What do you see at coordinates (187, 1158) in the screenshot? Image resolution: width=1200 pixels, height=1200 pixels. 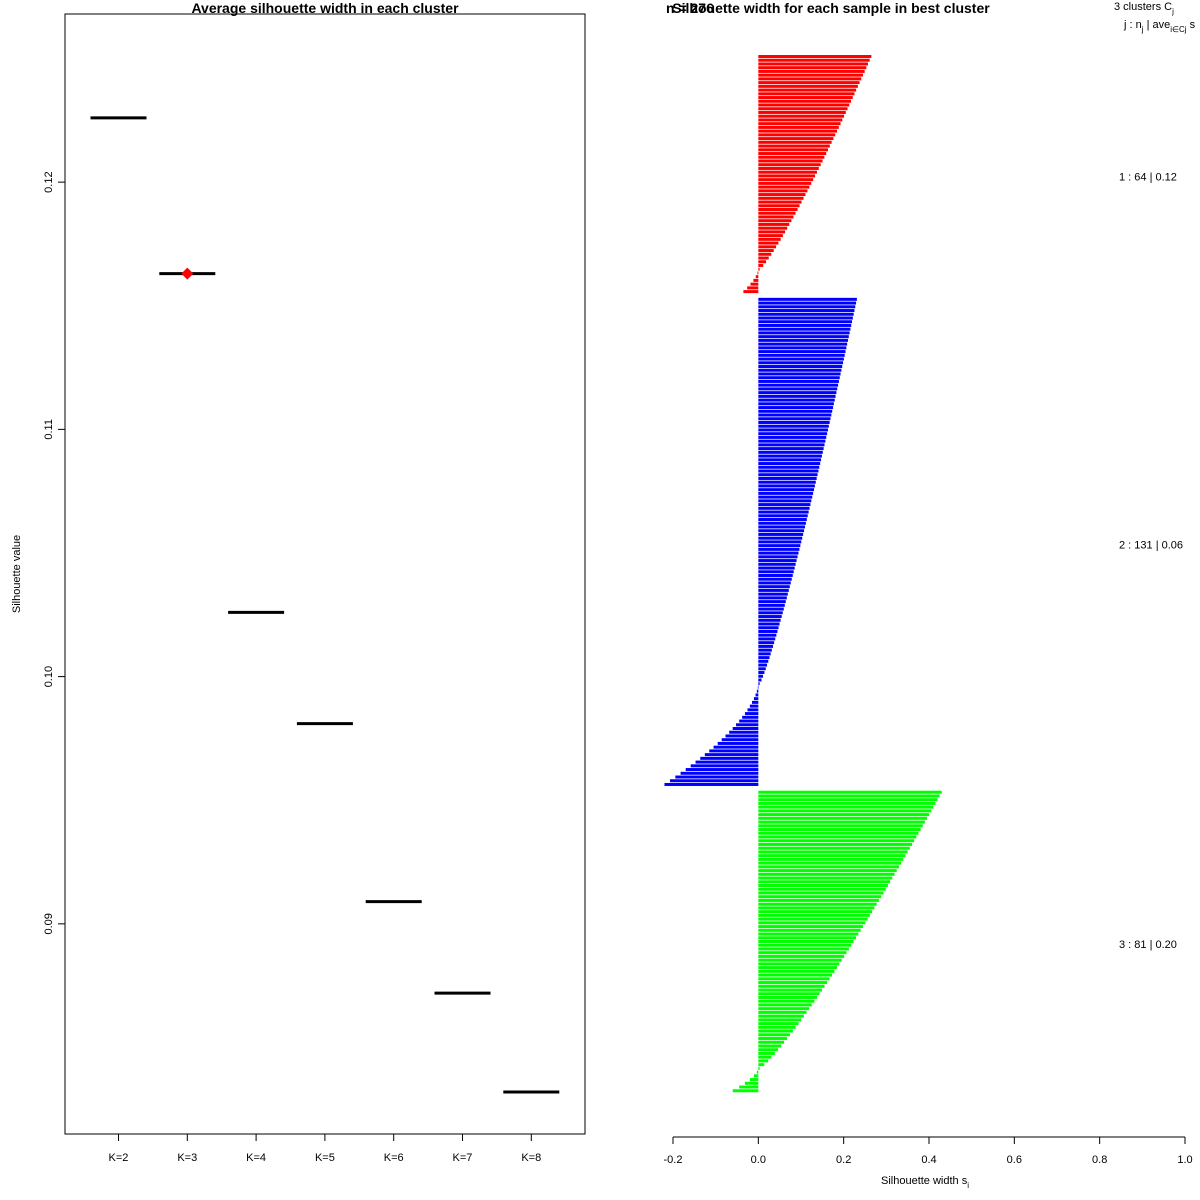 I see `left-x-tick-label: K=3` at bounding box center [187, 1158].